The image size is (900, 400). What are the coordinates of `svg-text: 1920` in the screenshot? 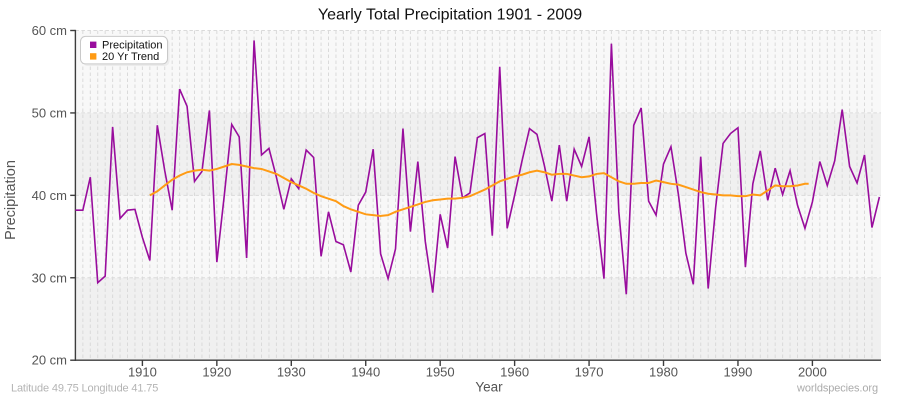 It's located at (216, 372).